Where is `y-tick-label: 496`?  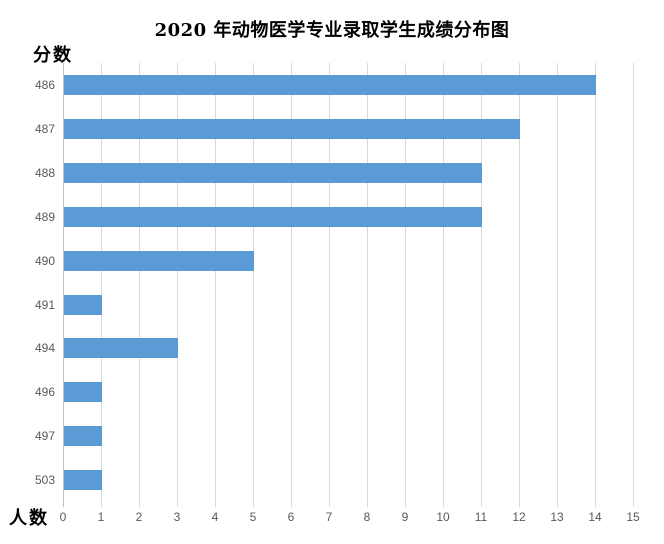
y-tick-label: 496 is located at coordinates (44, 392).